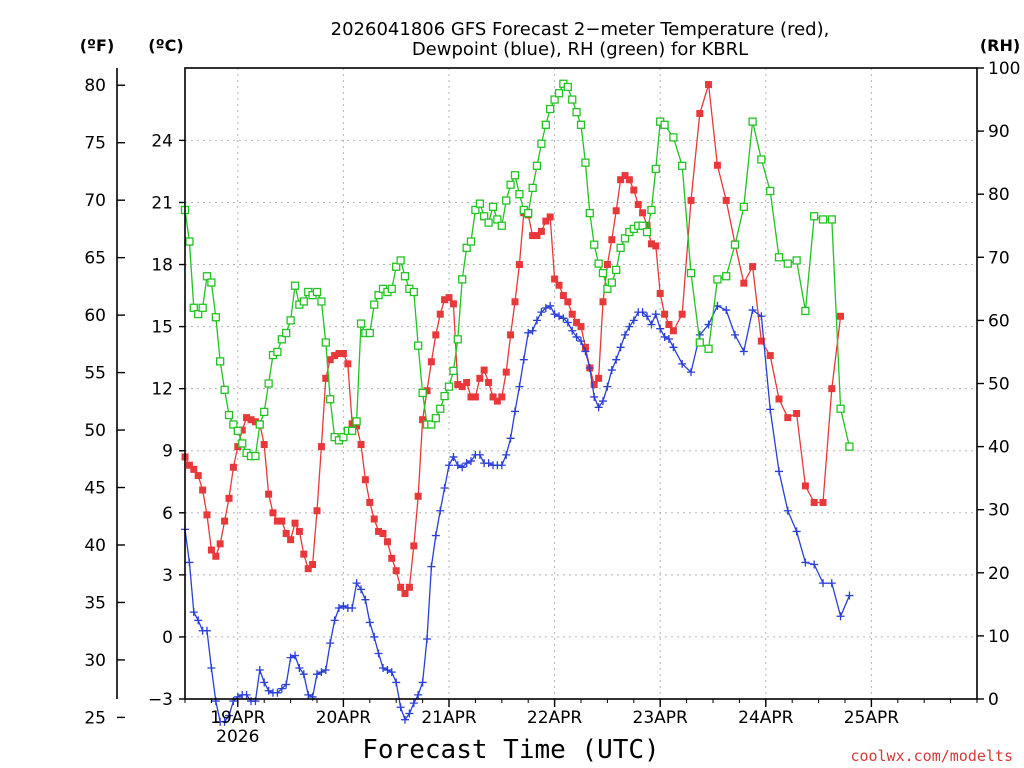 The width and height of the screenshot is (1024, 768). What do you see at coordinates (95, 259) in the screenshot?
I see `fahrenheit-tick-label: 65` at bounding box center [95, 259].